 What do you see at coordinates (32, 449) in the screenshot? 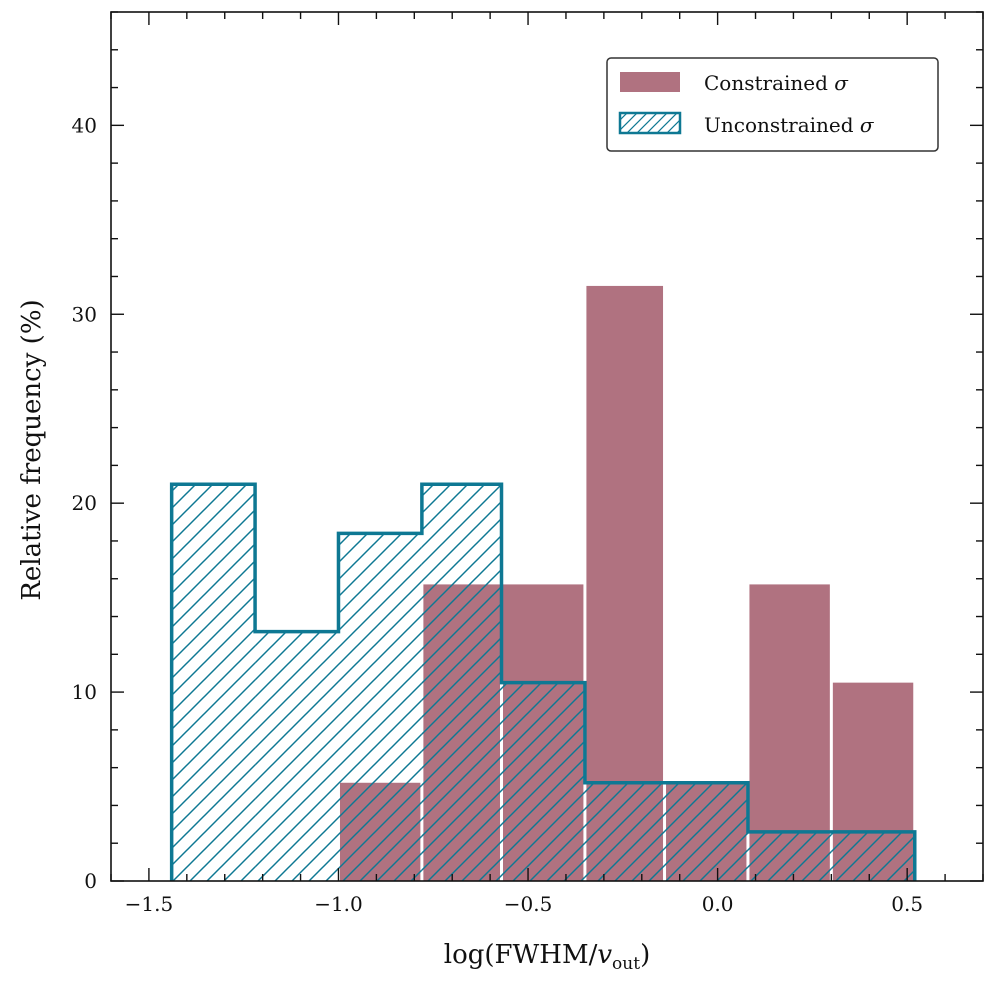
I see `y-axis-label: Relative frequency (%)` at bounding box center [32, 449].